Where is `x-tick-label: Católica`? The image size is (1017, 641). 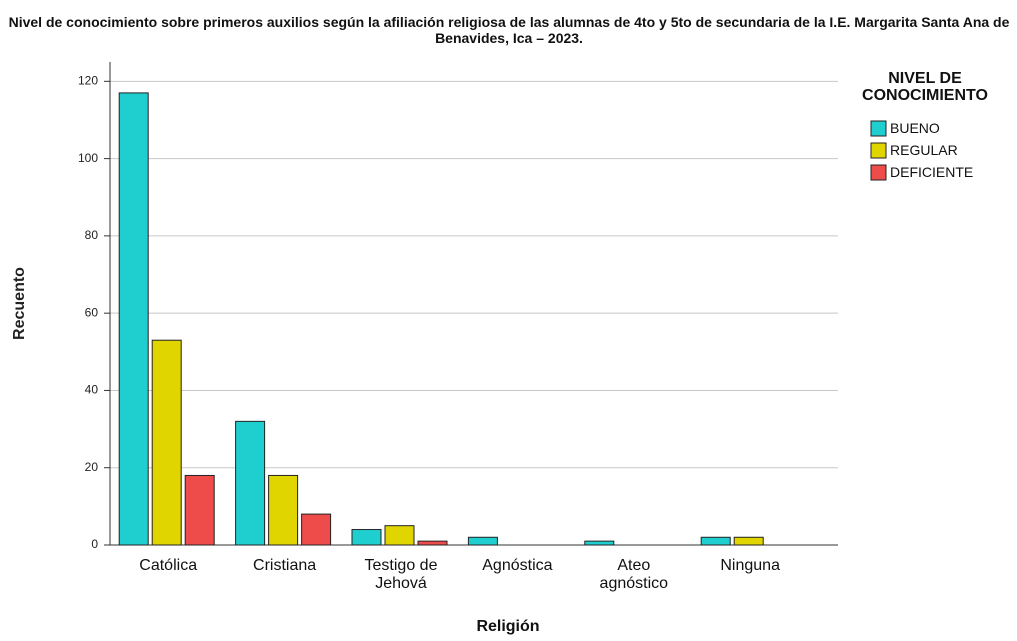 x-tick-label: Católica is located at coordinates (168, 565).